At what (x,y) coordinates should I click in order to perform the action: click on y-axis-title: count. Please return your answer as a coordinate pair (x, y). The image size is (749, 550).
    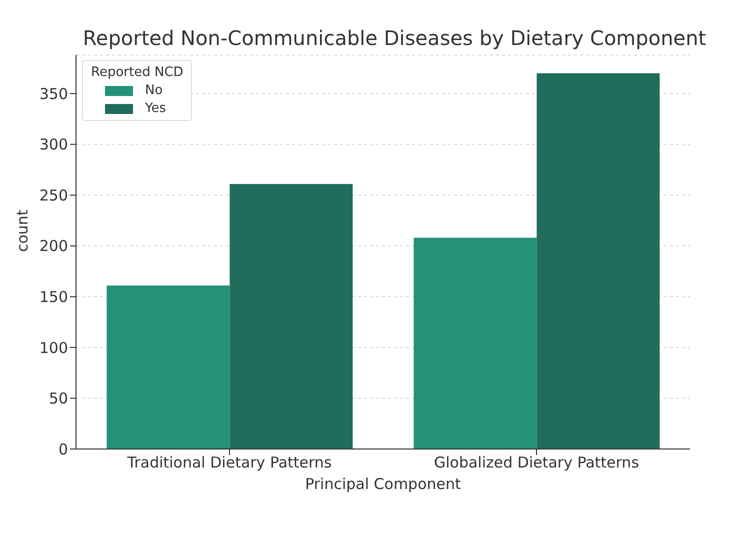
    Looking at the image, I should click on (22, 231).